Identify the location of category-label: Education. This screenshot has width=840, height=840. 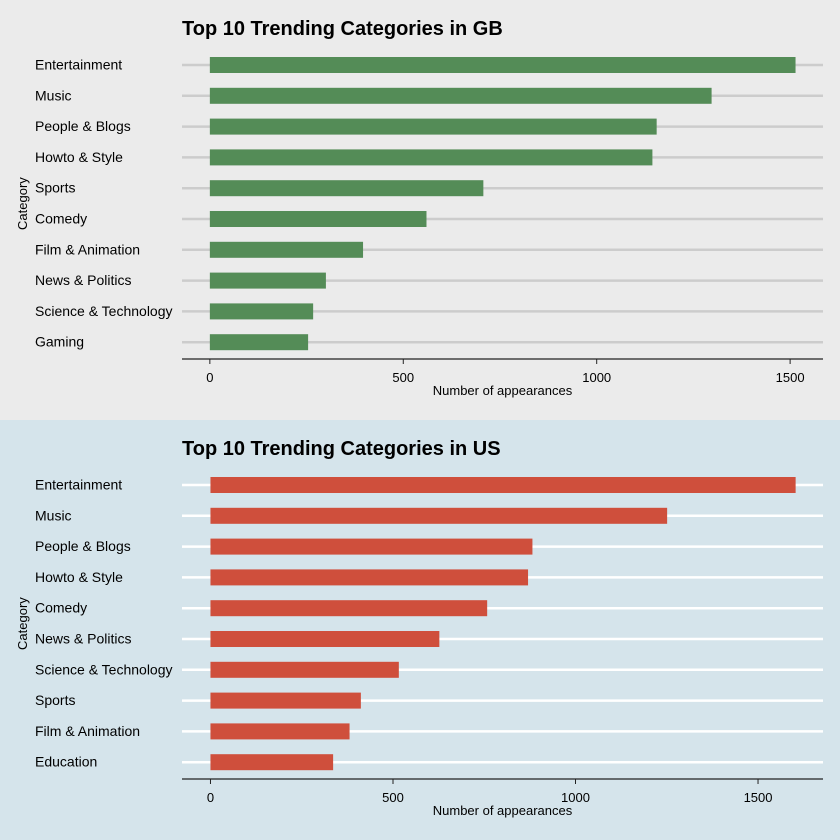
(66, 762).